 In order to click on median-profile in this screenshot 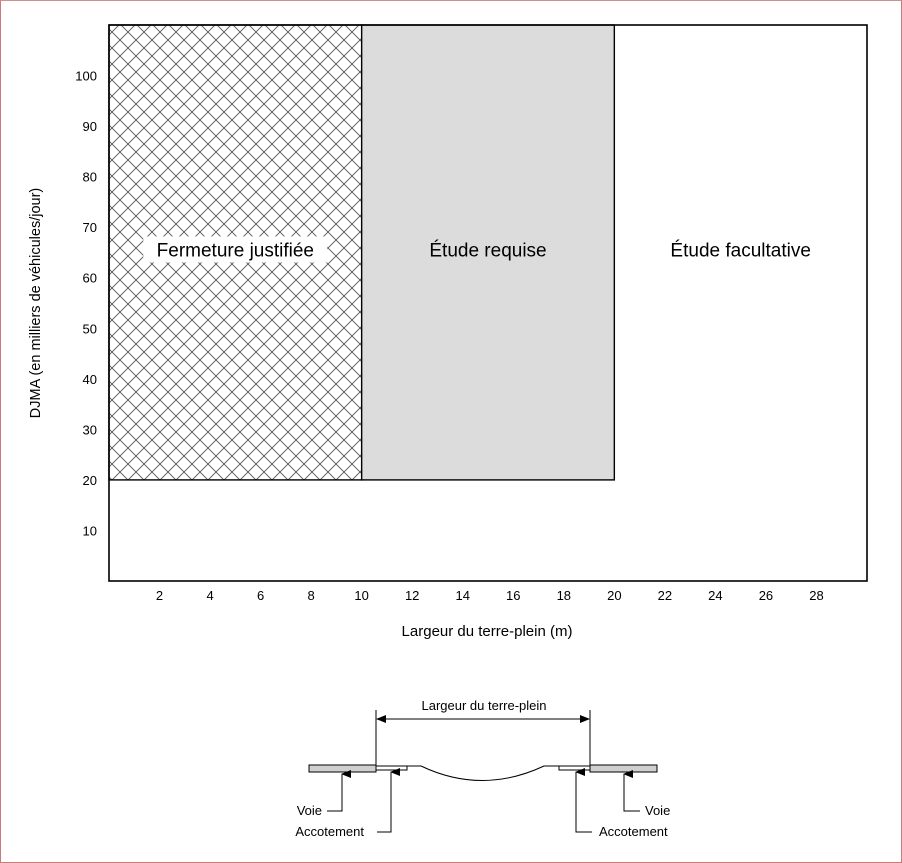, I will do `click(483, 773)`.